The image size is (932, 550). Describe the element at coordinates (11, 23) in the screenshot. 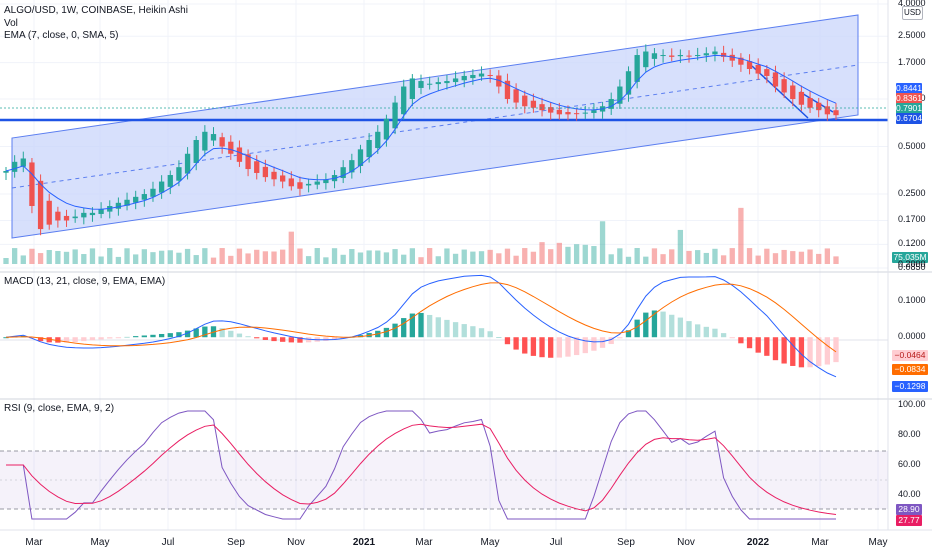

I see `volume-label: Vol` at that location.